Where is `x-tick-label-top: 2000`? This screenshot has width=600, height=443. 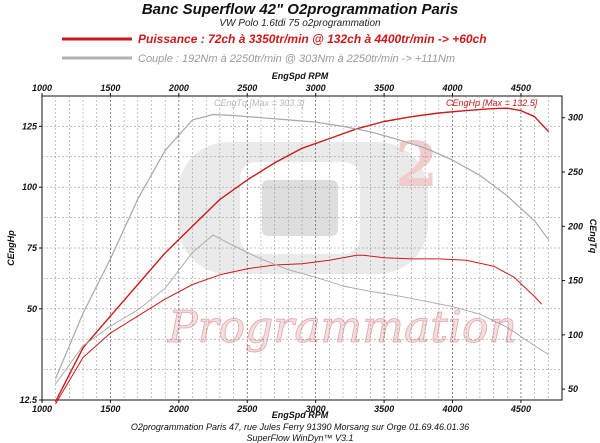 x-tick-label-top: 2000 is located at coordinates (178, 88).